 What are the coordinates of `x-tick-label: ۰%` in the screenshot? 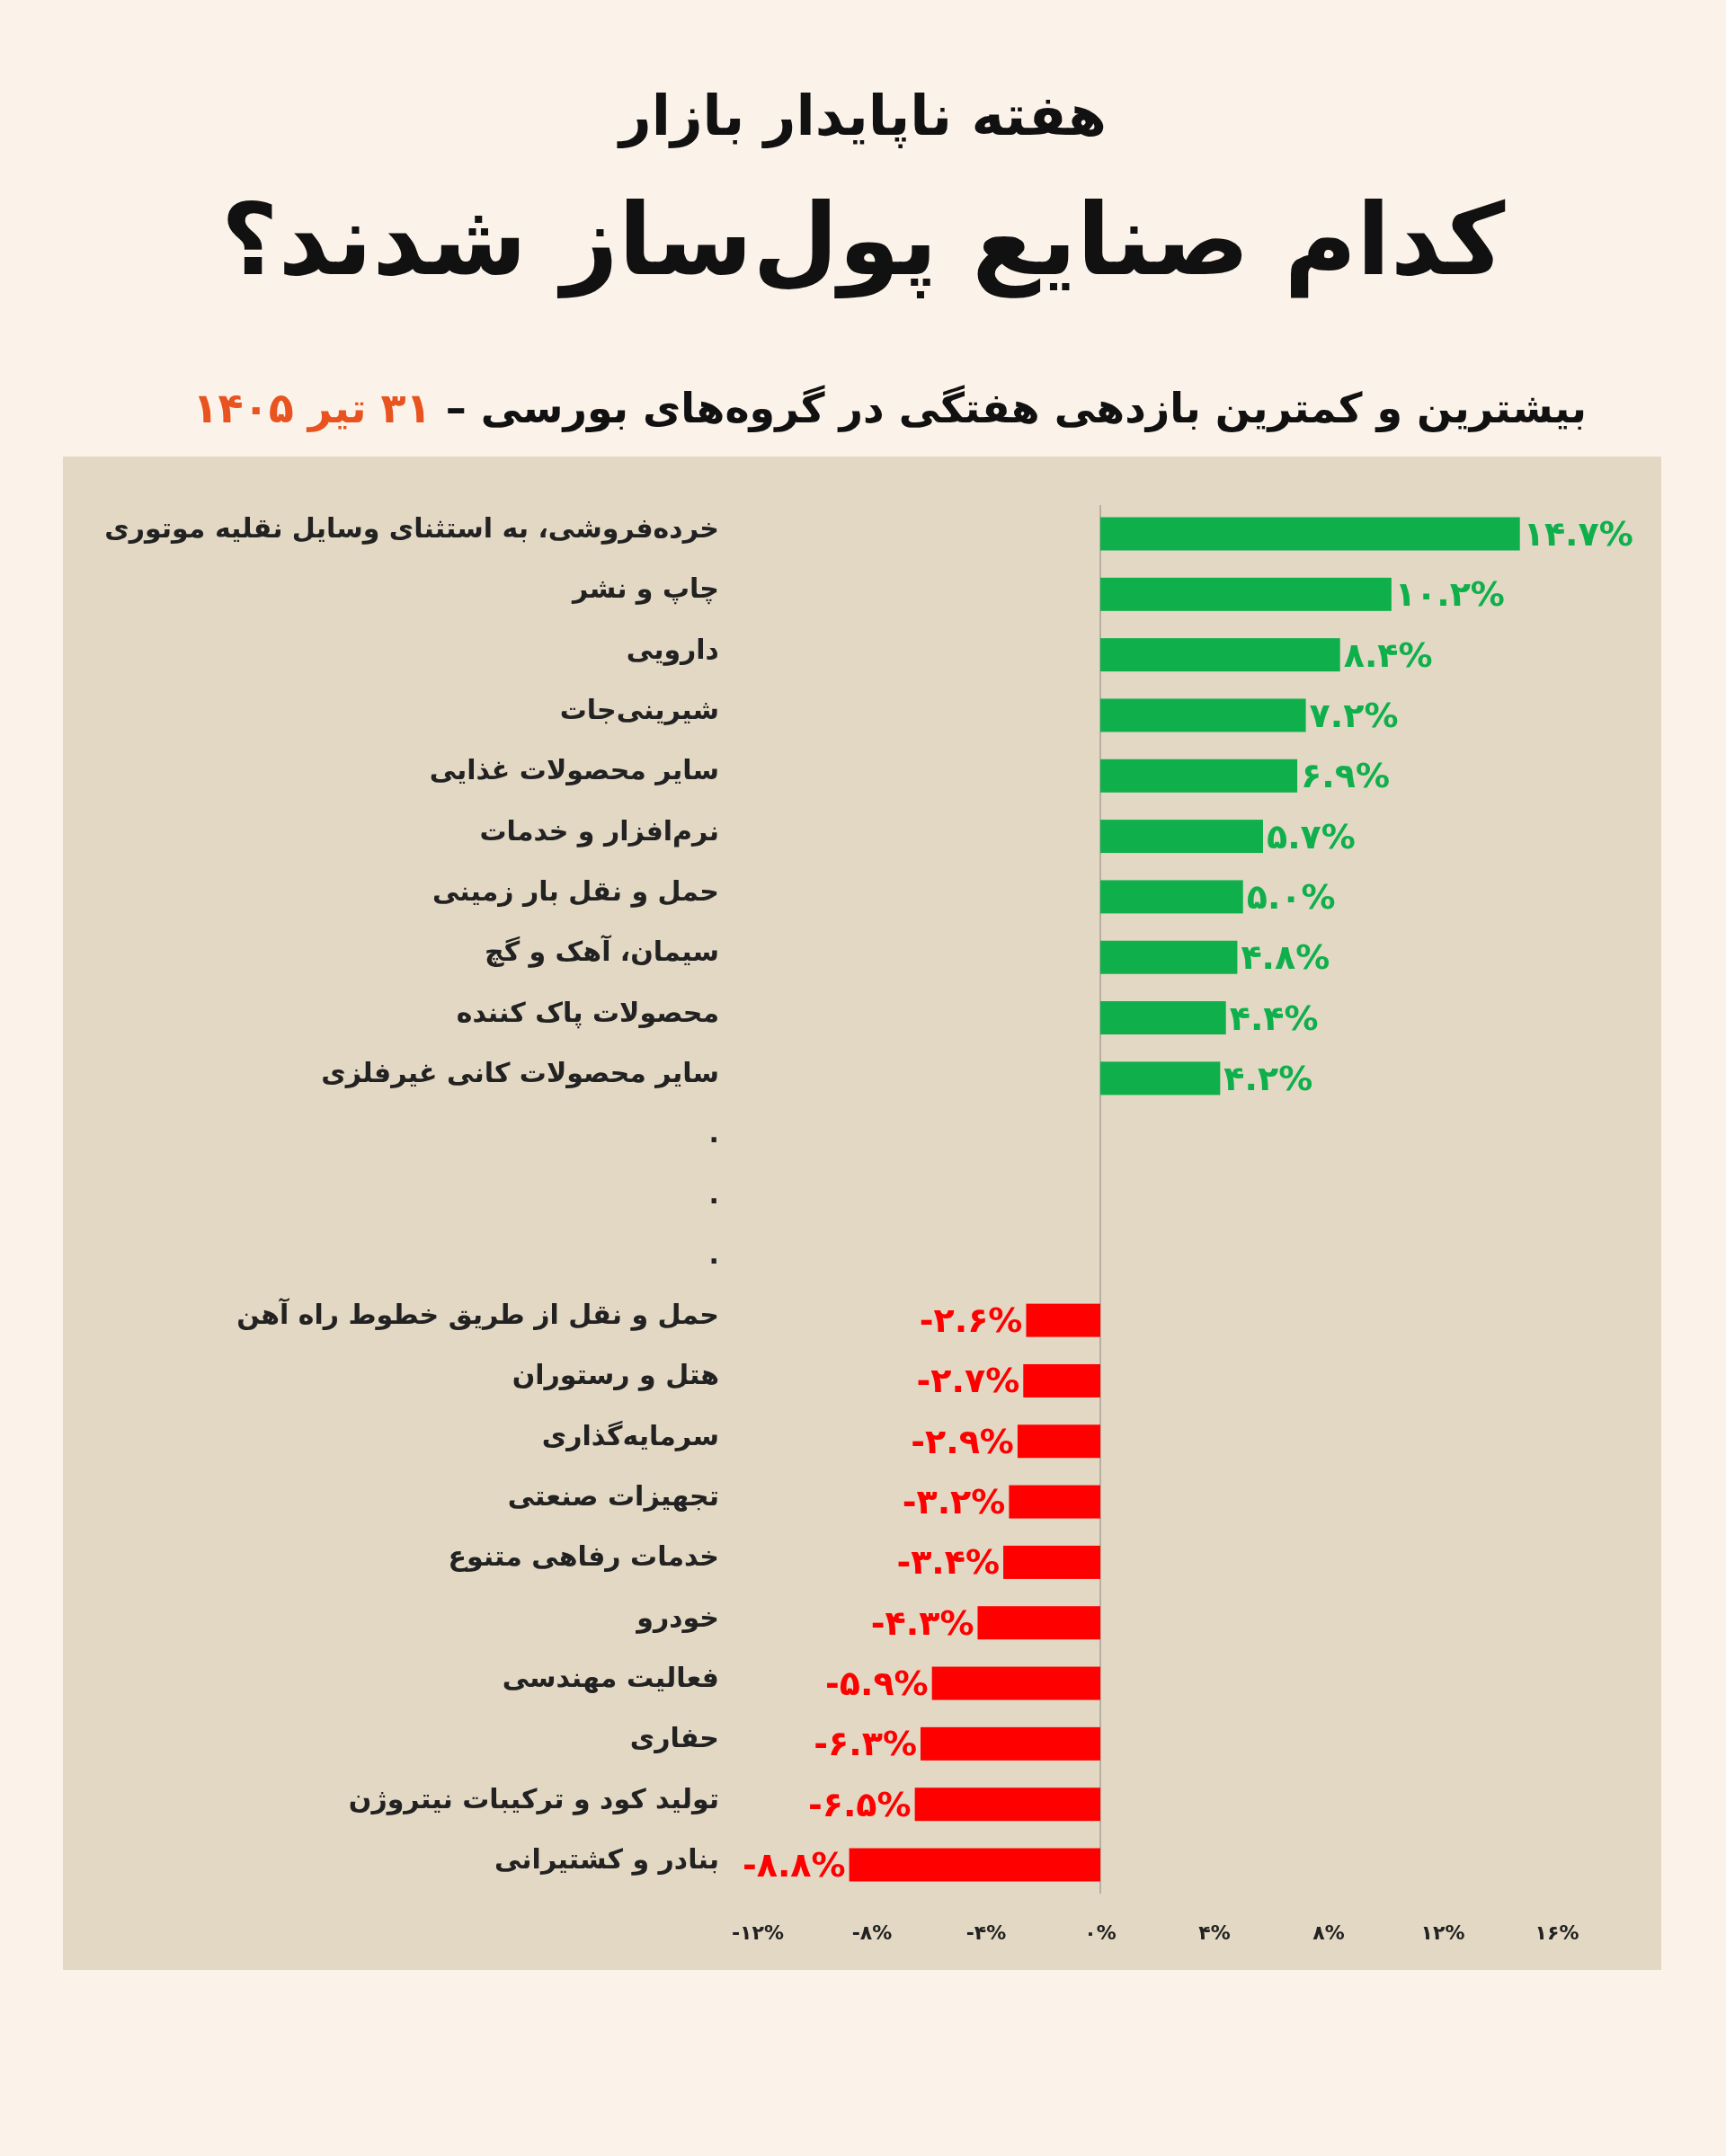 It's located at (1100, 1932).